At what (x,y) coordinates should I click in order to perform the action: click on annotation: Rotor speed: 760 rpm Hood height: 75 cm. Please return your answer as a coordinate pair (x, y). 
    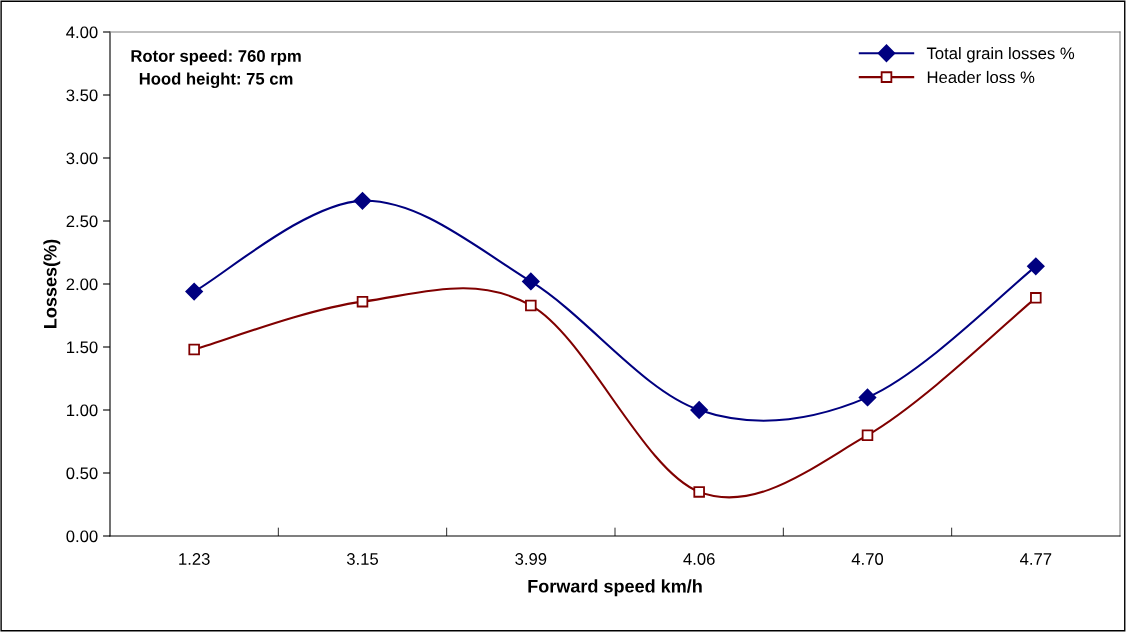
    Looking at the image, I should click on (216, 69).